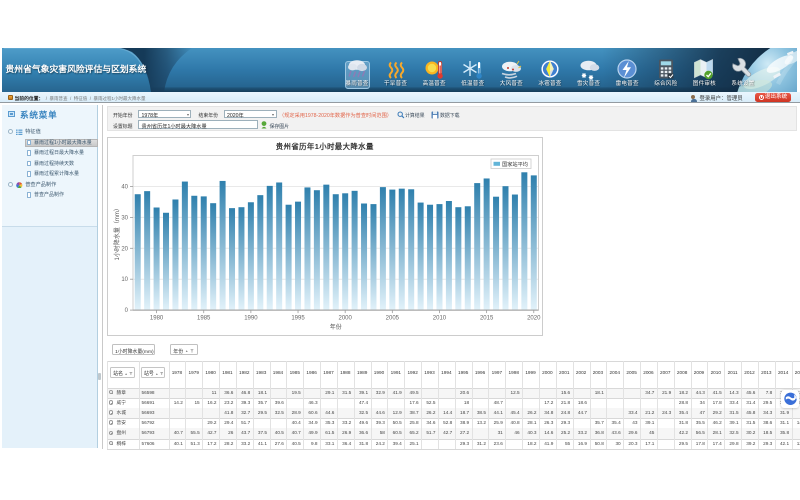 Image resolution: width=800 pixels, height=500 pixels. Describe the element at coordinates (439, 318) in the screenshot. I see `svg-text: 2010` at that location.